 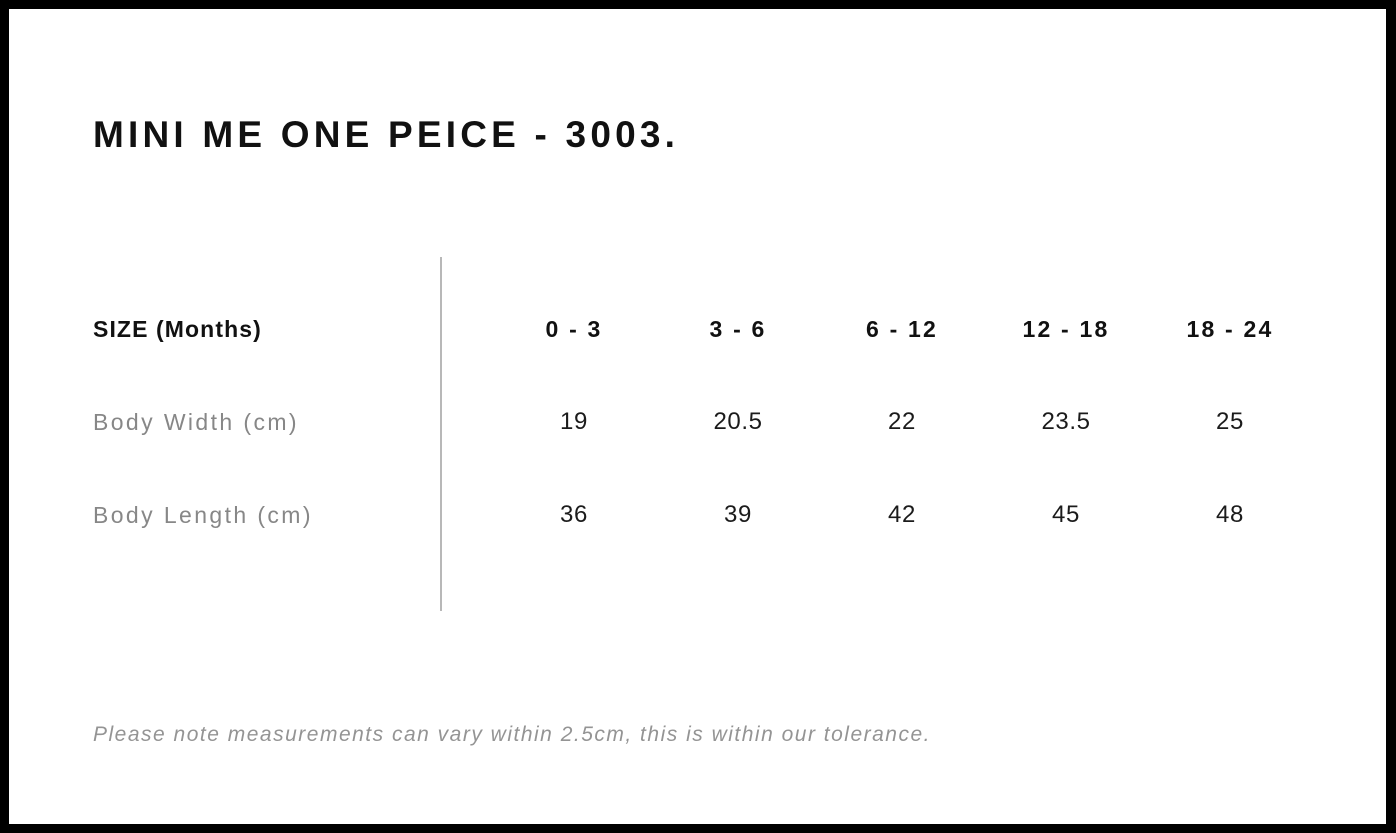 What do you see at coordinates (902, 514) in the screenshot?
I see `body-length-value-6-12: 42` at bounding box center [902, 514].